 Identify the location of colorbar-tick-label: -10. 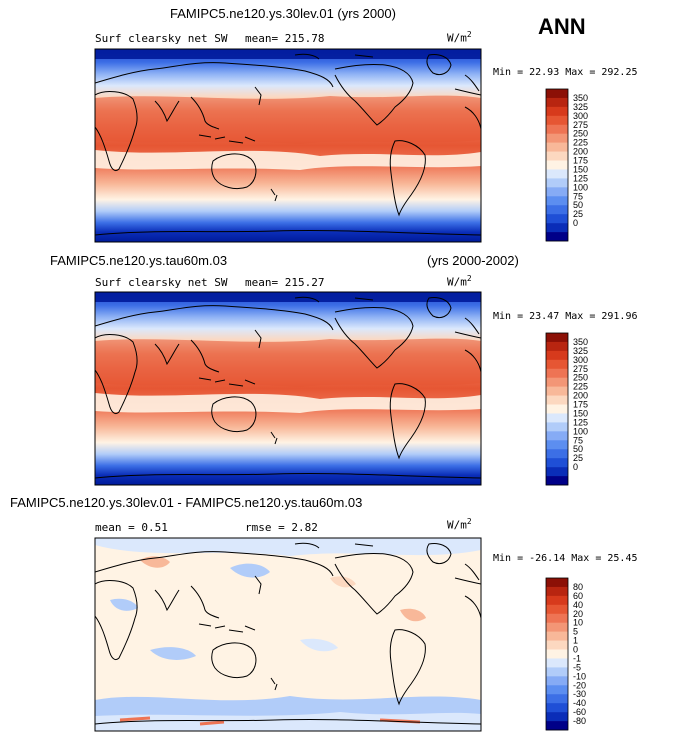
(579, 676).